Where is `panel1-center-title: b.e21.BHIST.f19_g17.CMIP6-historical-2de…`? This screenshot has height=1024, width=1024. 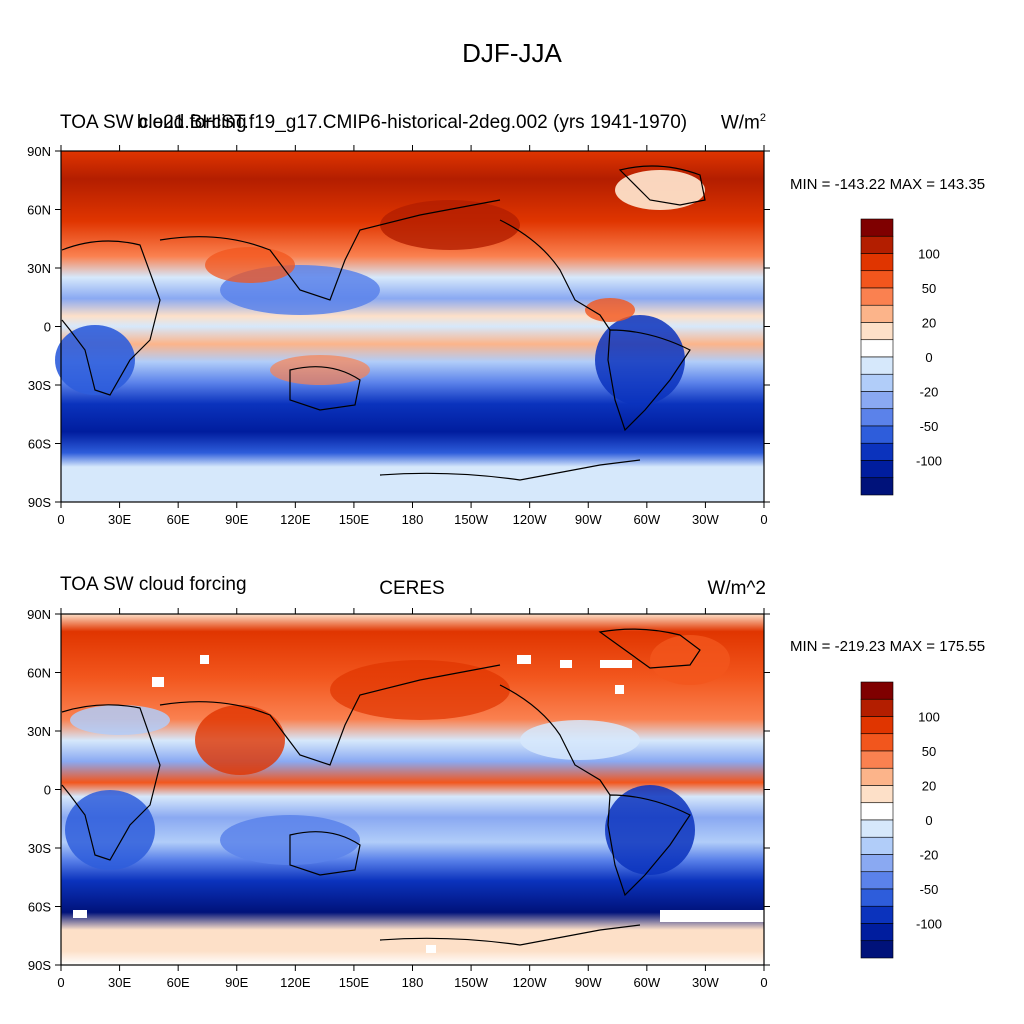
panel1-center-title: b.e21.BHIST.f19_g17.CMIP6-historical-2de… is located at coordinates (412, 122).